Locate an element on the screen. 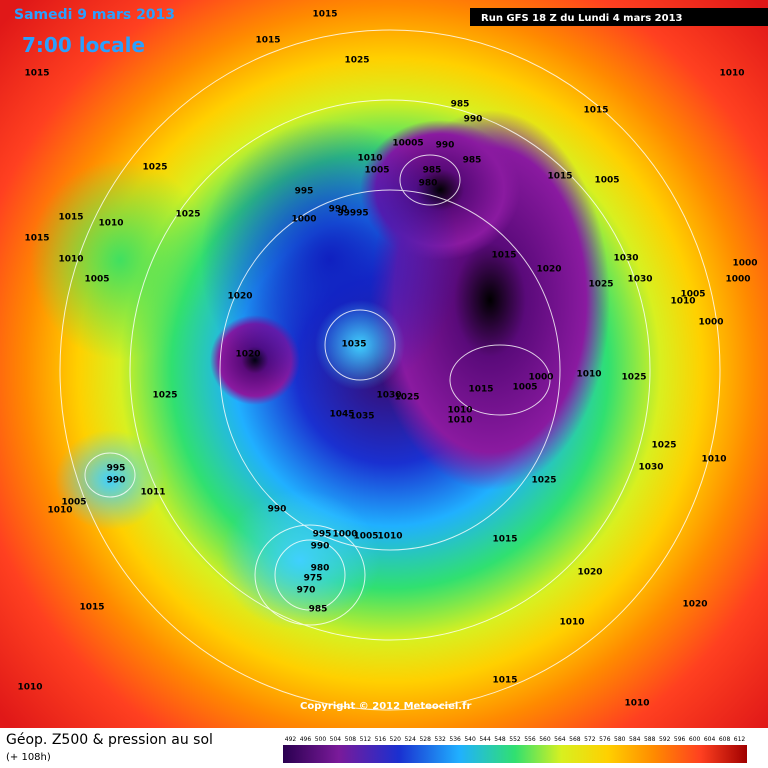  legend-value: 576 is located at coordinates (605, 739).